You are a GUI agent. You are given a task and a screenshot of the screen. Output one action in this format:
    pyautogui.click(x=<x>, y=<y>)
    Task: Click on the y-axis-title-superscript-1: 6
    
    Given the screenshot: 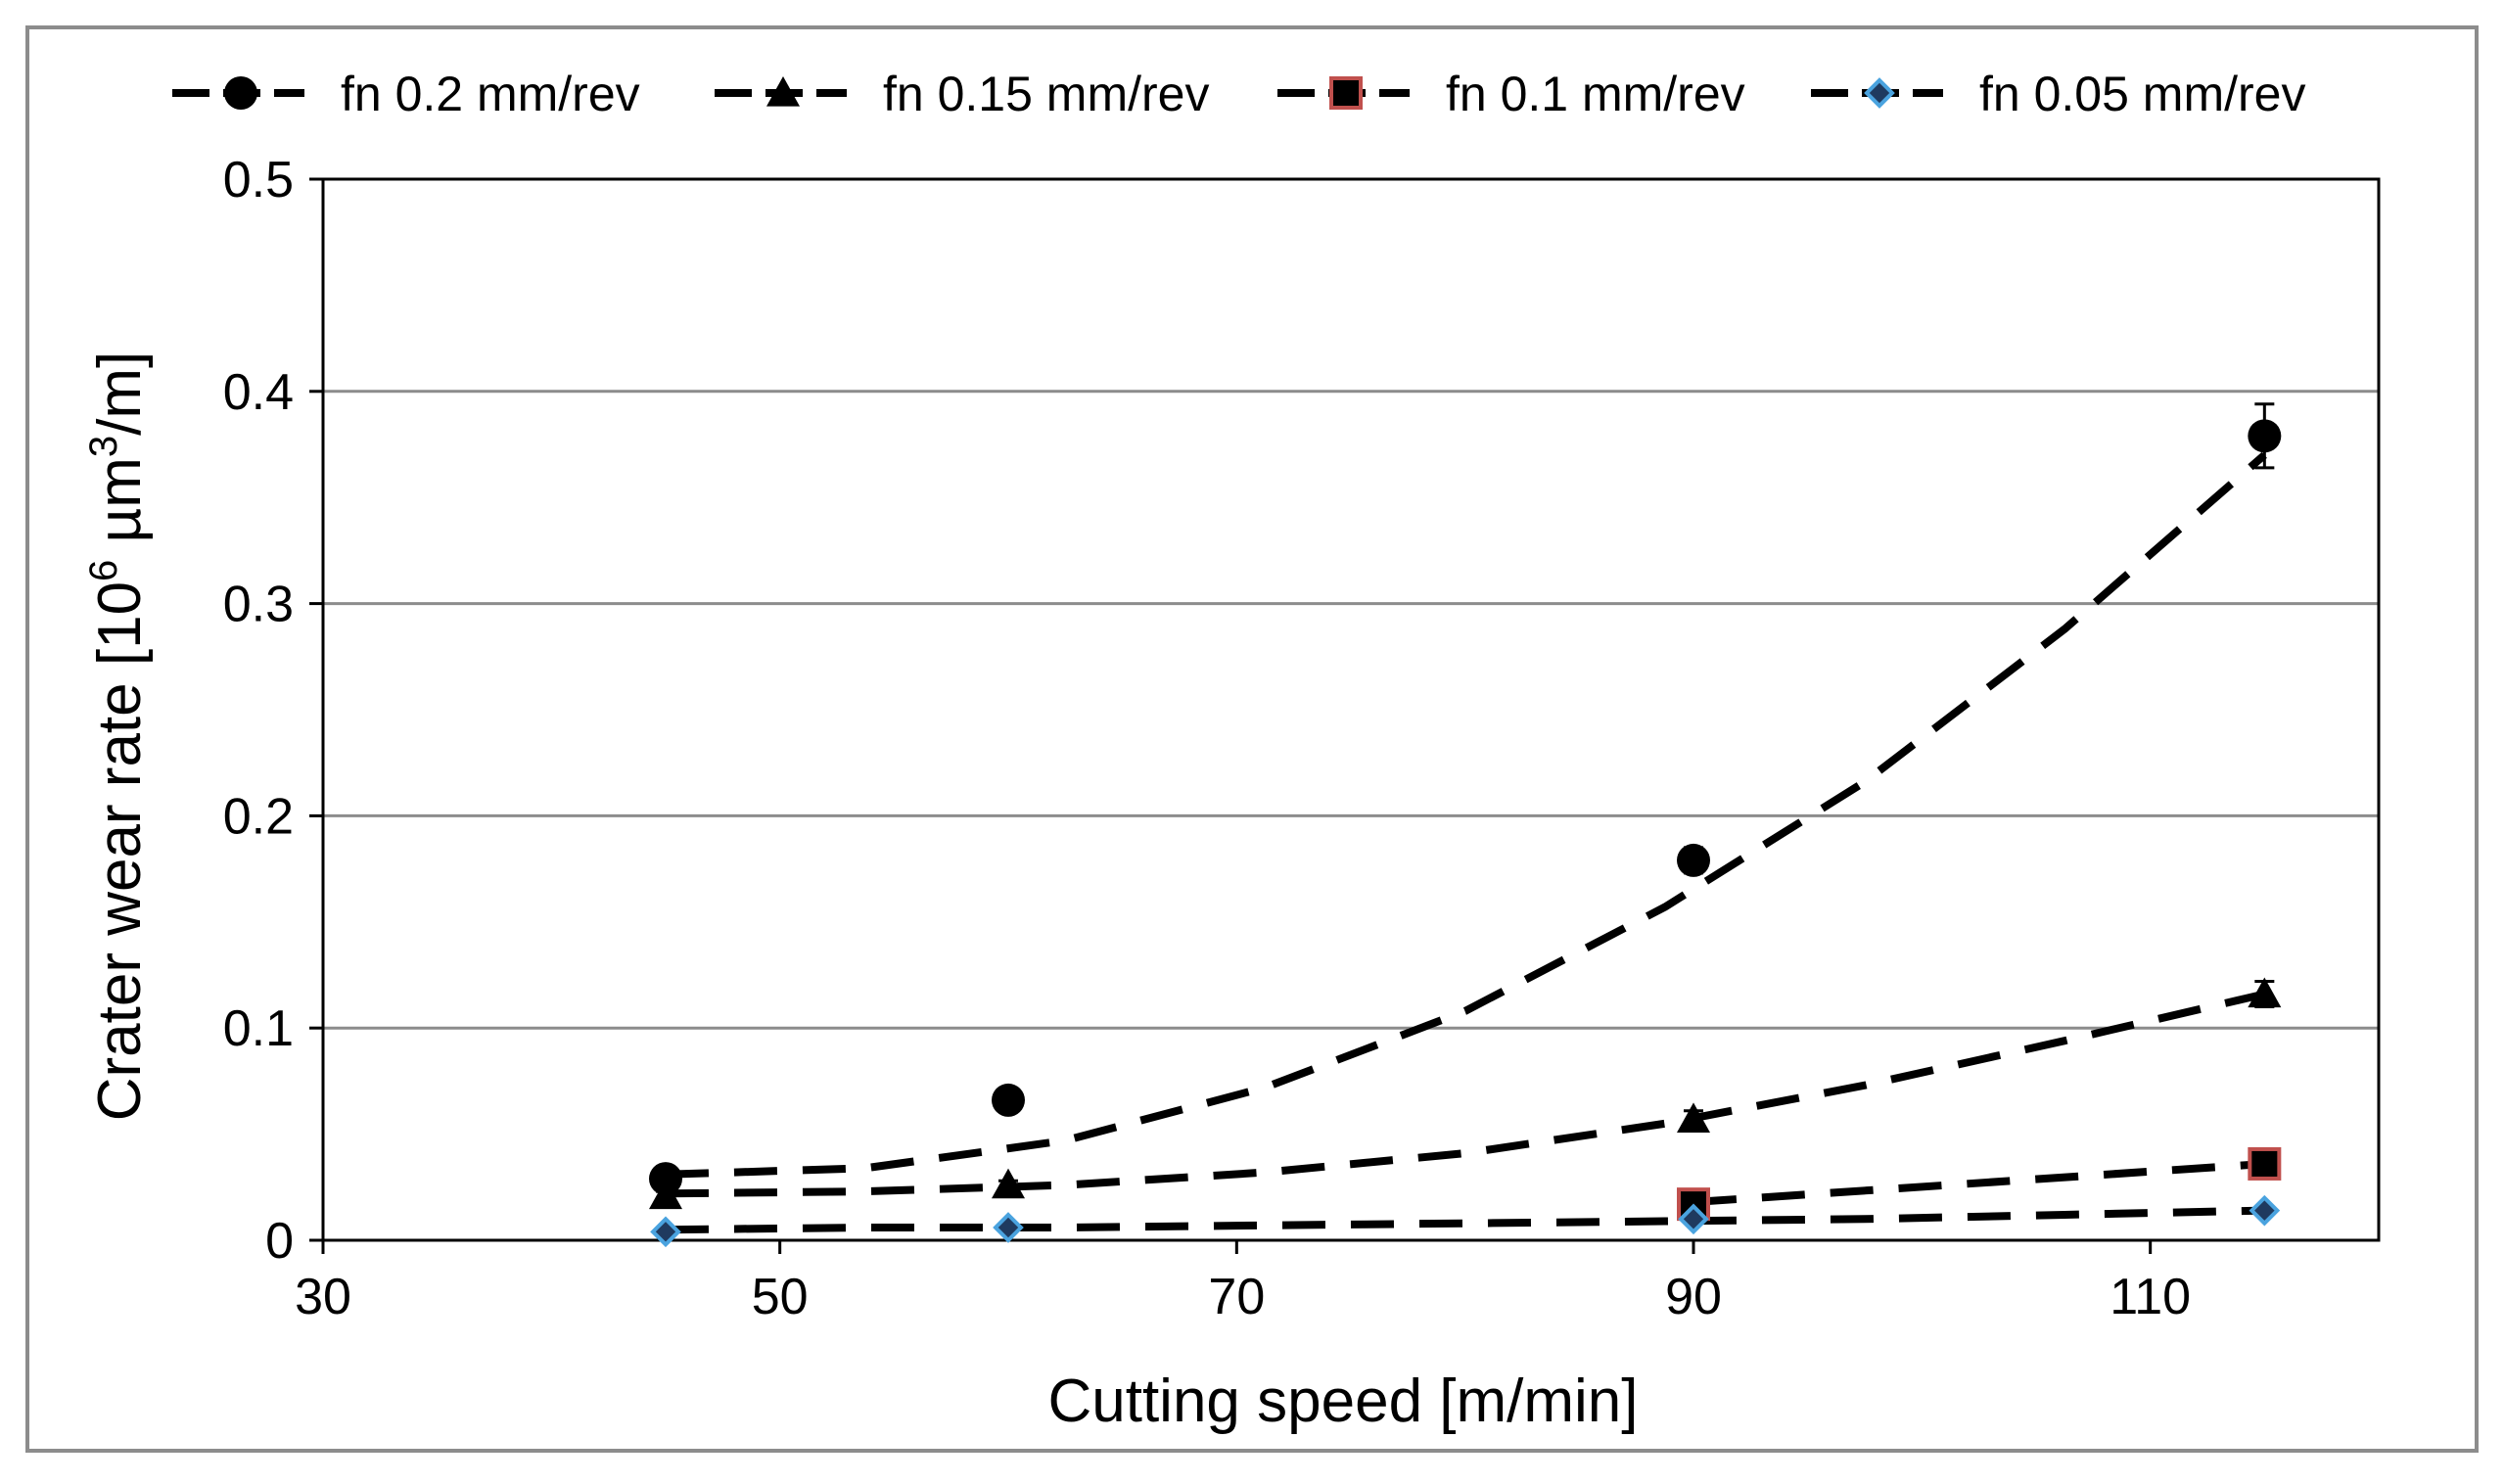 What is the action you would take?
    pyautogui.click(x=104, y=570)
    